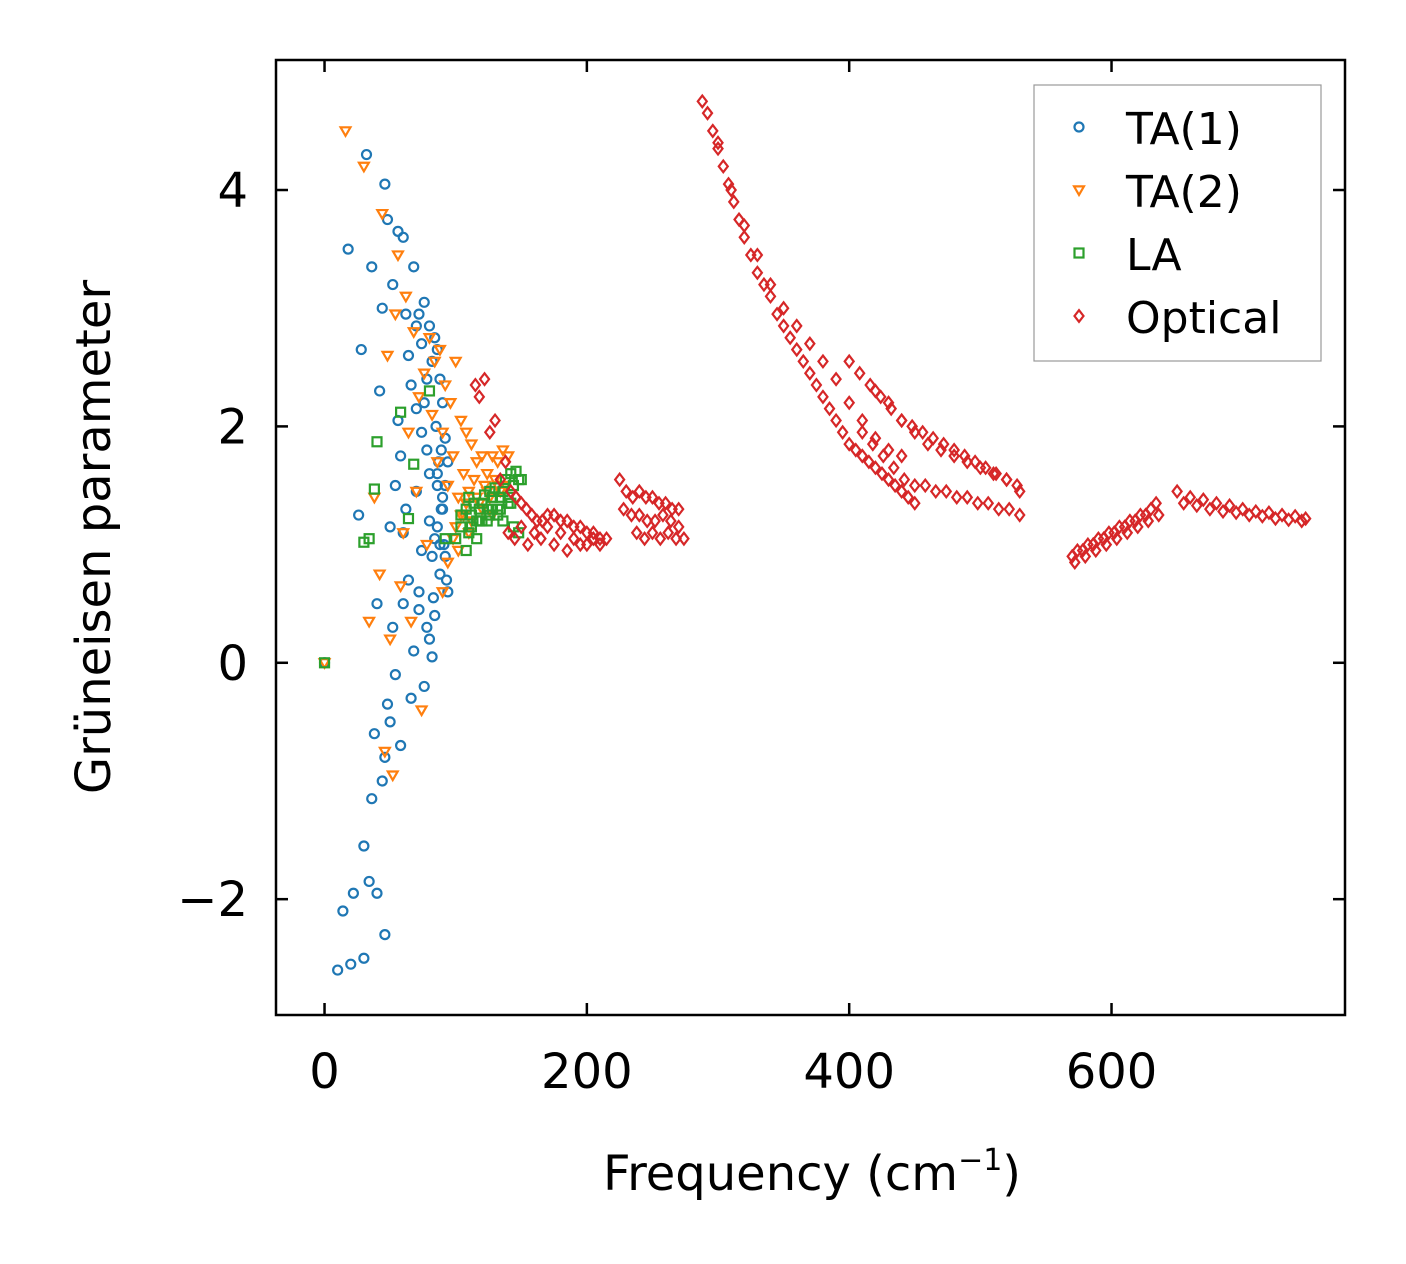 The height and width of the screenshot is (1264, 1406). What do you see at coordinates (232, 664) in the screenshot?
I see `y-tick-label: 0` at bounding box center [232, 664].